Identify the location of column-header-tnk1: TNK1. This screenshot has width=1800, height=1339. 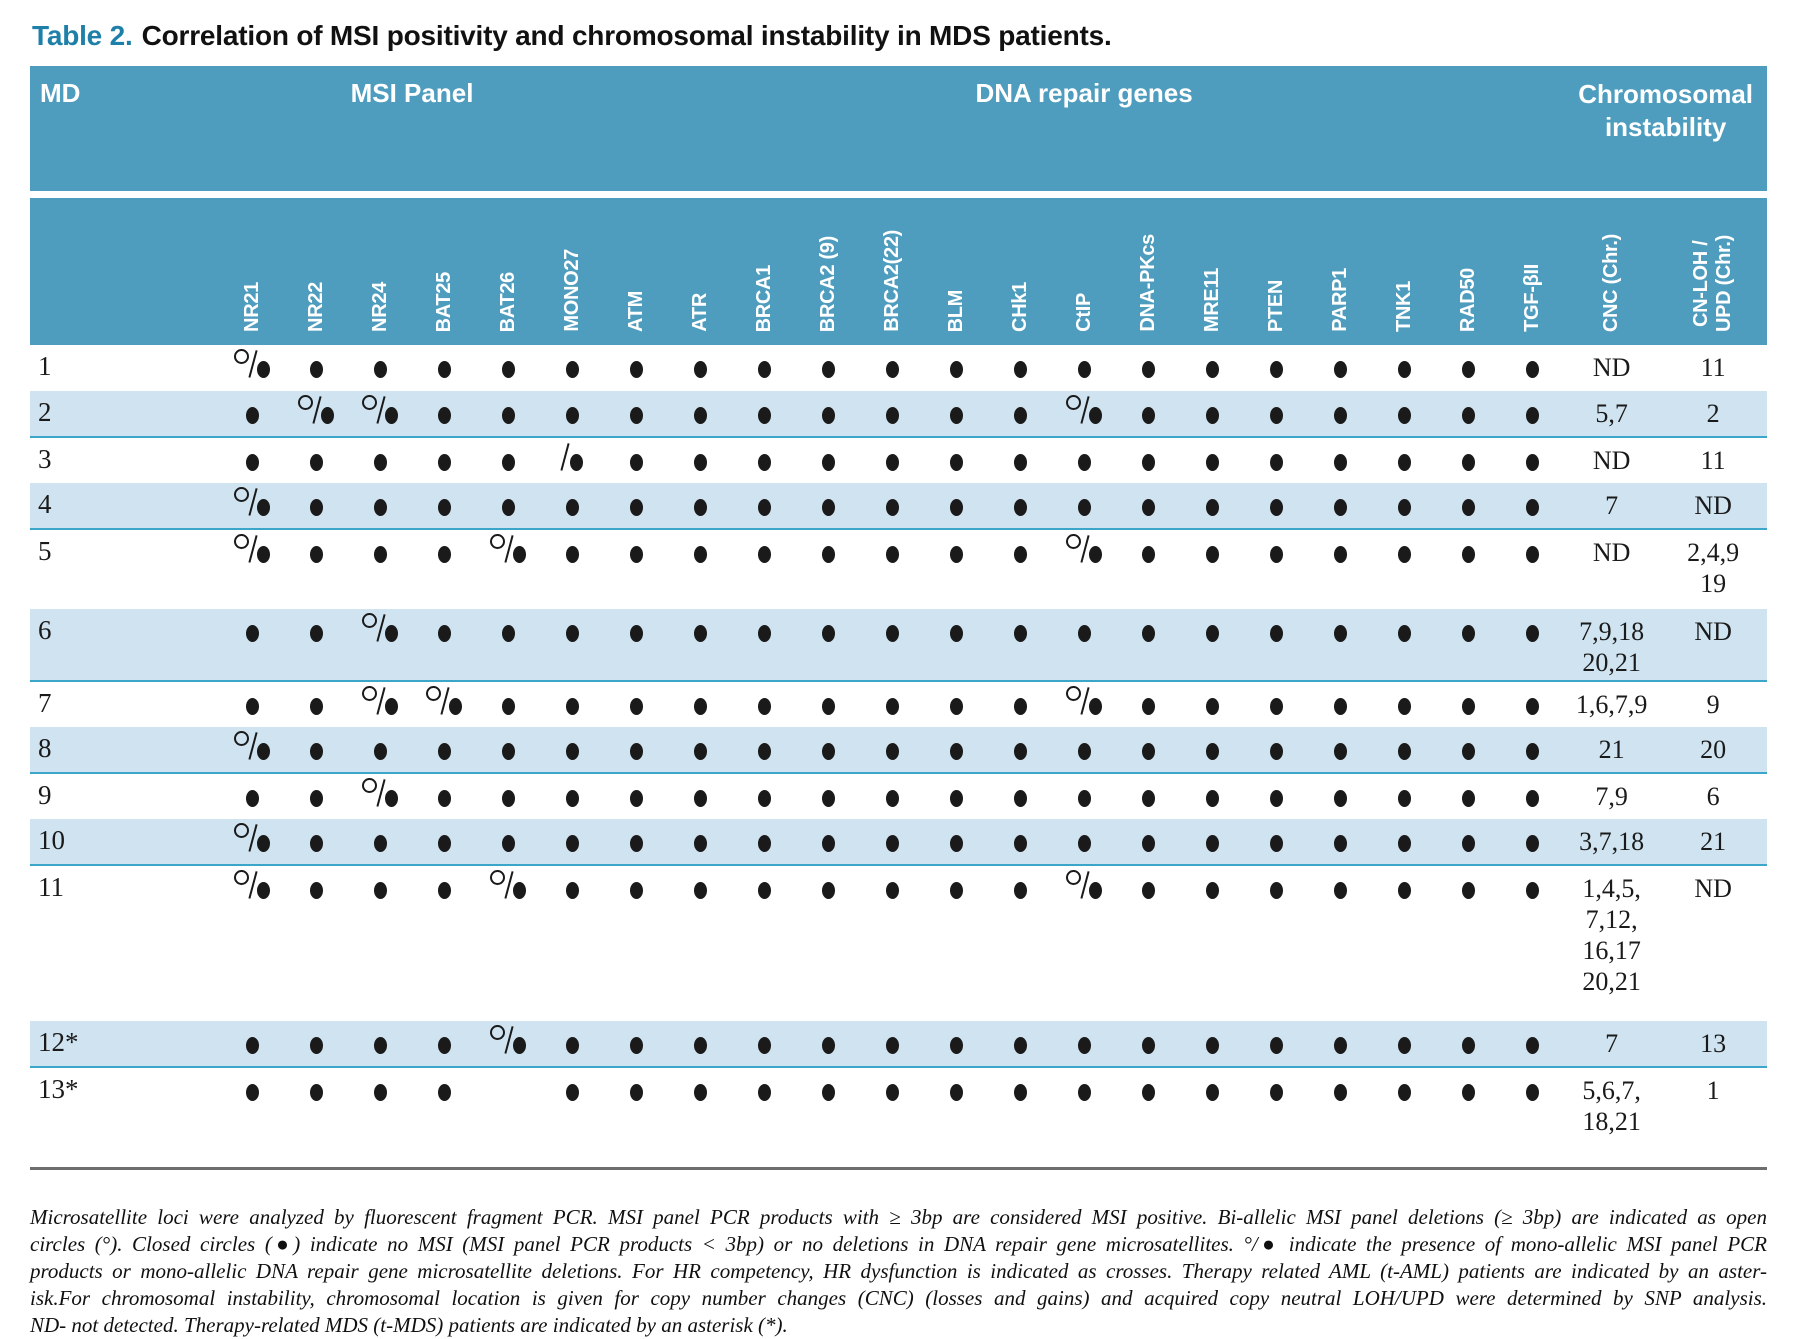
(1404, 271).